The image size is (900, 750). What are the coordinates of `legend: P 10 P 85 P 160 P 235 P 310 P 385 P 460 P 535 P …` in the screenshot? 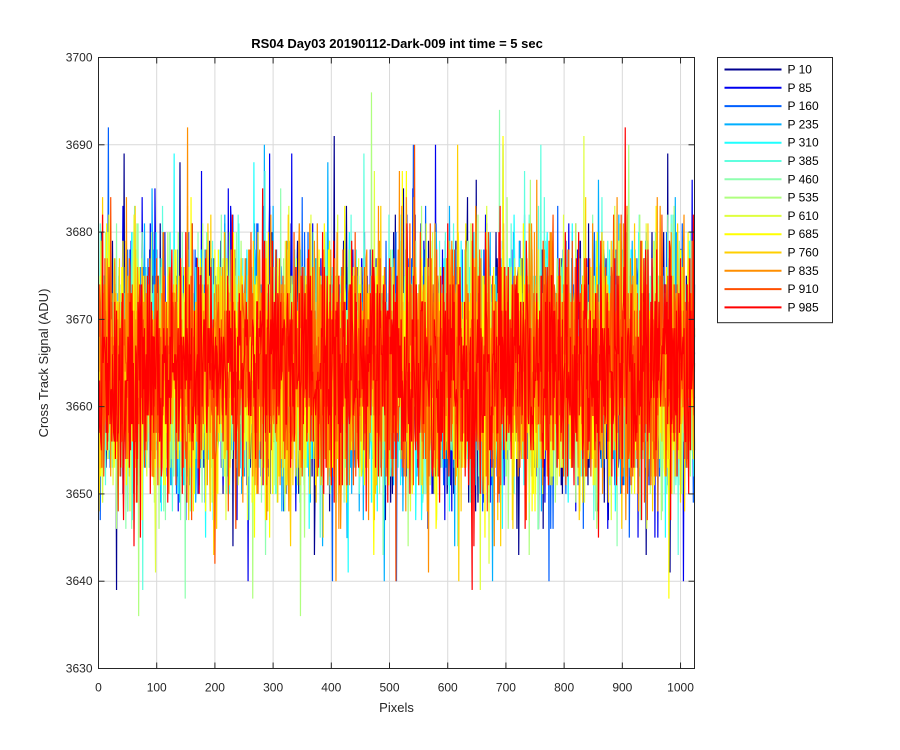 It's located at (775, 190).